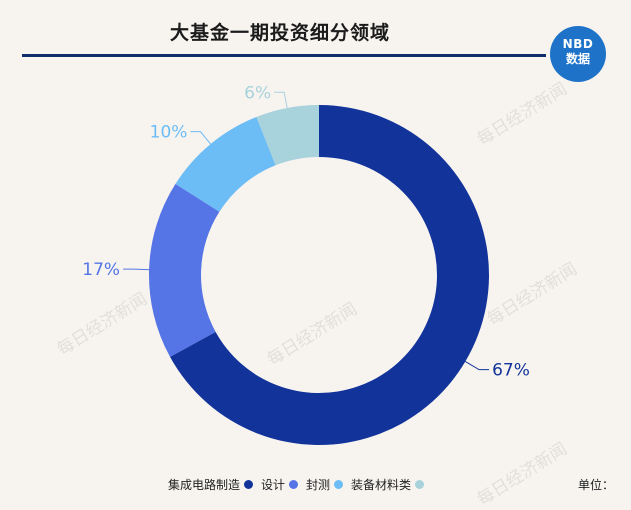 This screenshot has height=510, width=631. What do you see at coordinates (318, 485) in the screenshot?
I see `legend-label: 封测` at bounding box center [318, 485].